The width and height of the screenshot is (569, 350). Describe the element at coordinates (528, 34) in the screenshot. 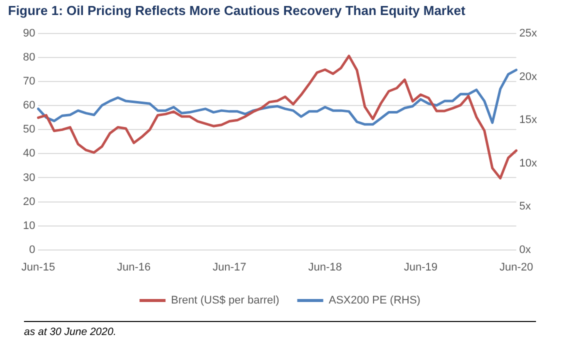

I see `y2-tick-label: 25x` at that location.